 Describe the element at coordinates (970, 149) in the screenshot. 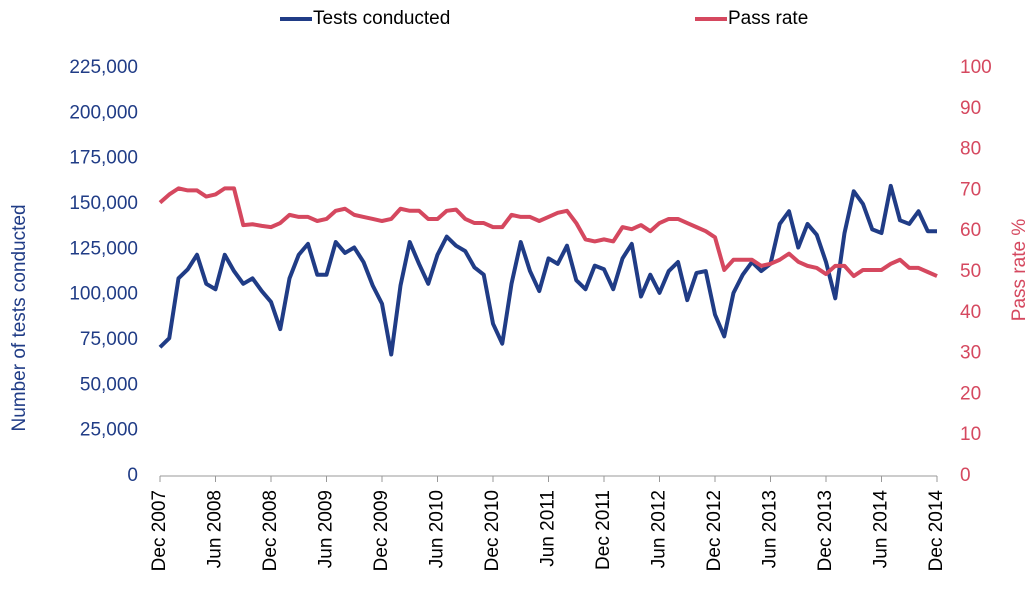

I see `y2-tick-label: 80` at that location.